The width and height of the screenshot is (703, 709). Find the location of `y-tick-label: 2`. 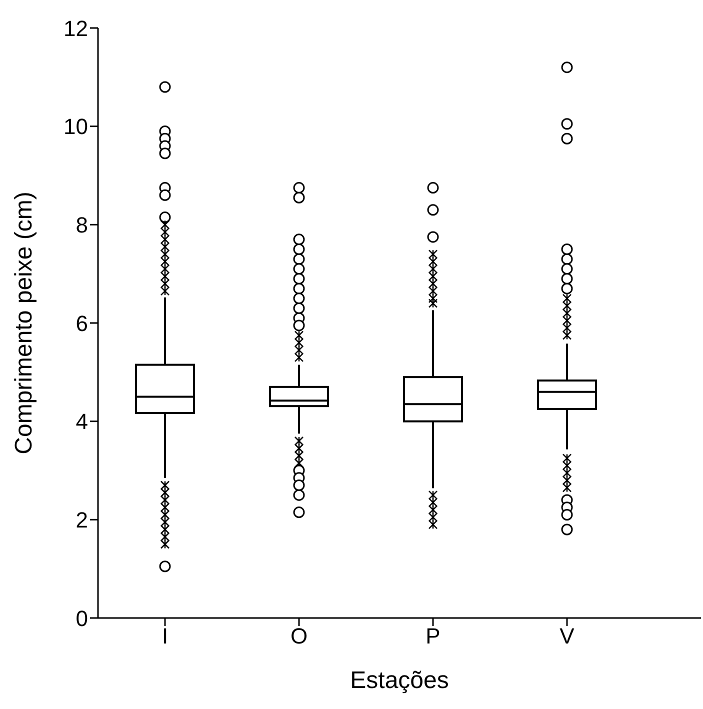

y-tick-label: 2 is located at coordinates (82, 519).